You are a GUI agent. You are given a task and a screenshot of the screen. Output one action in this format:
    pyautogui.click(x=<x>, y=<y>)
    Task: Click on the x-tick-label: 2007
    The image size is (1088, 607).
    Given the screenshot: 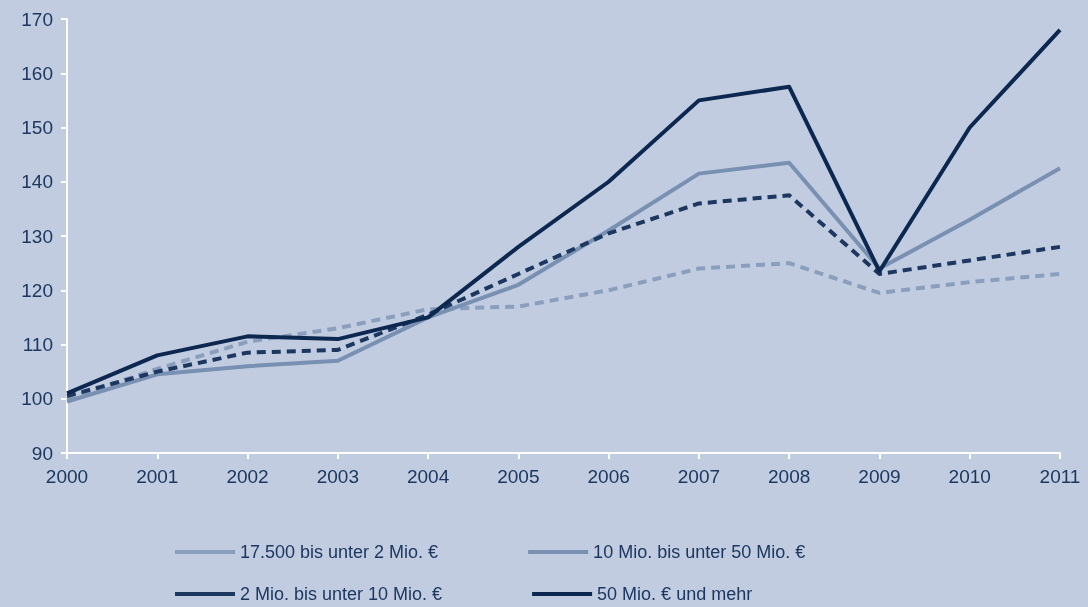 What is the action you would take?
    pyautogui.click(x=699, y=476)
    